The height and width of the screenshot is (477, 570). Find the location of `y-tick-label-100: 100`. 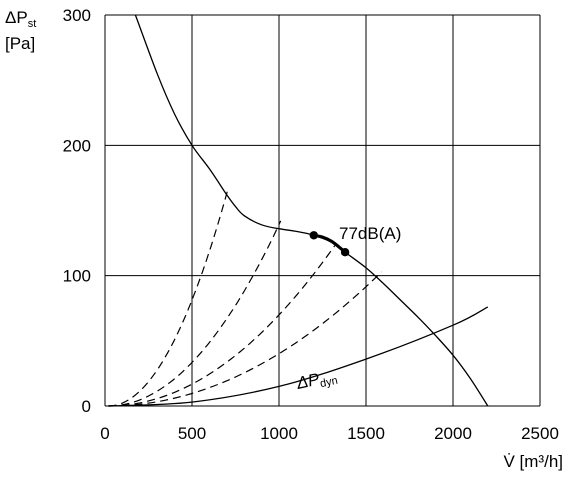

y-tick-label-100: 100 is located at coordinates (77, 276).